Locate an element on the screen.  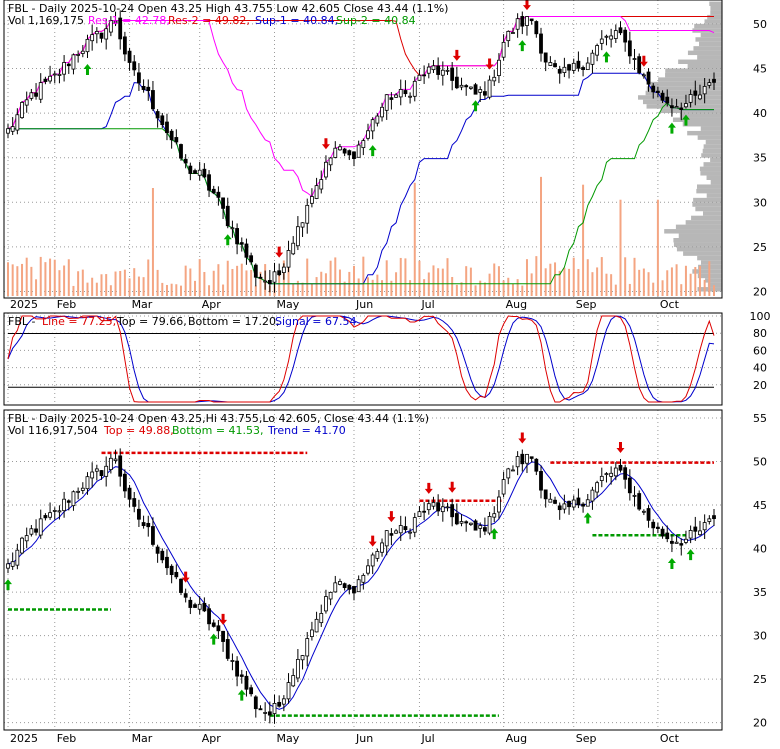
stoch-signal-label: Signal = 67.54 is located at coordinates (316, 321).